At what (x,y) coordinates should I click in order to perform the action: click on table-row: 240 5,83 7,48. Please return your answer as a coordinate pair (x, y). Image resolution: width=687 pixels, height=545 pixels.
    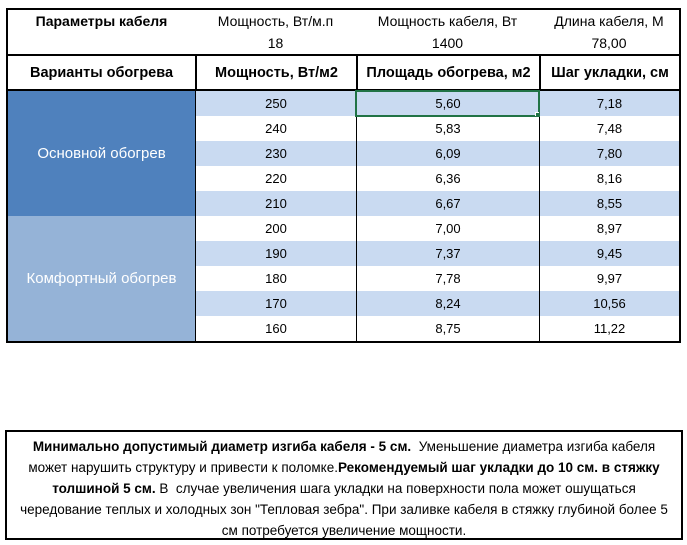
    Looking at the image, I should click on (437, 128).